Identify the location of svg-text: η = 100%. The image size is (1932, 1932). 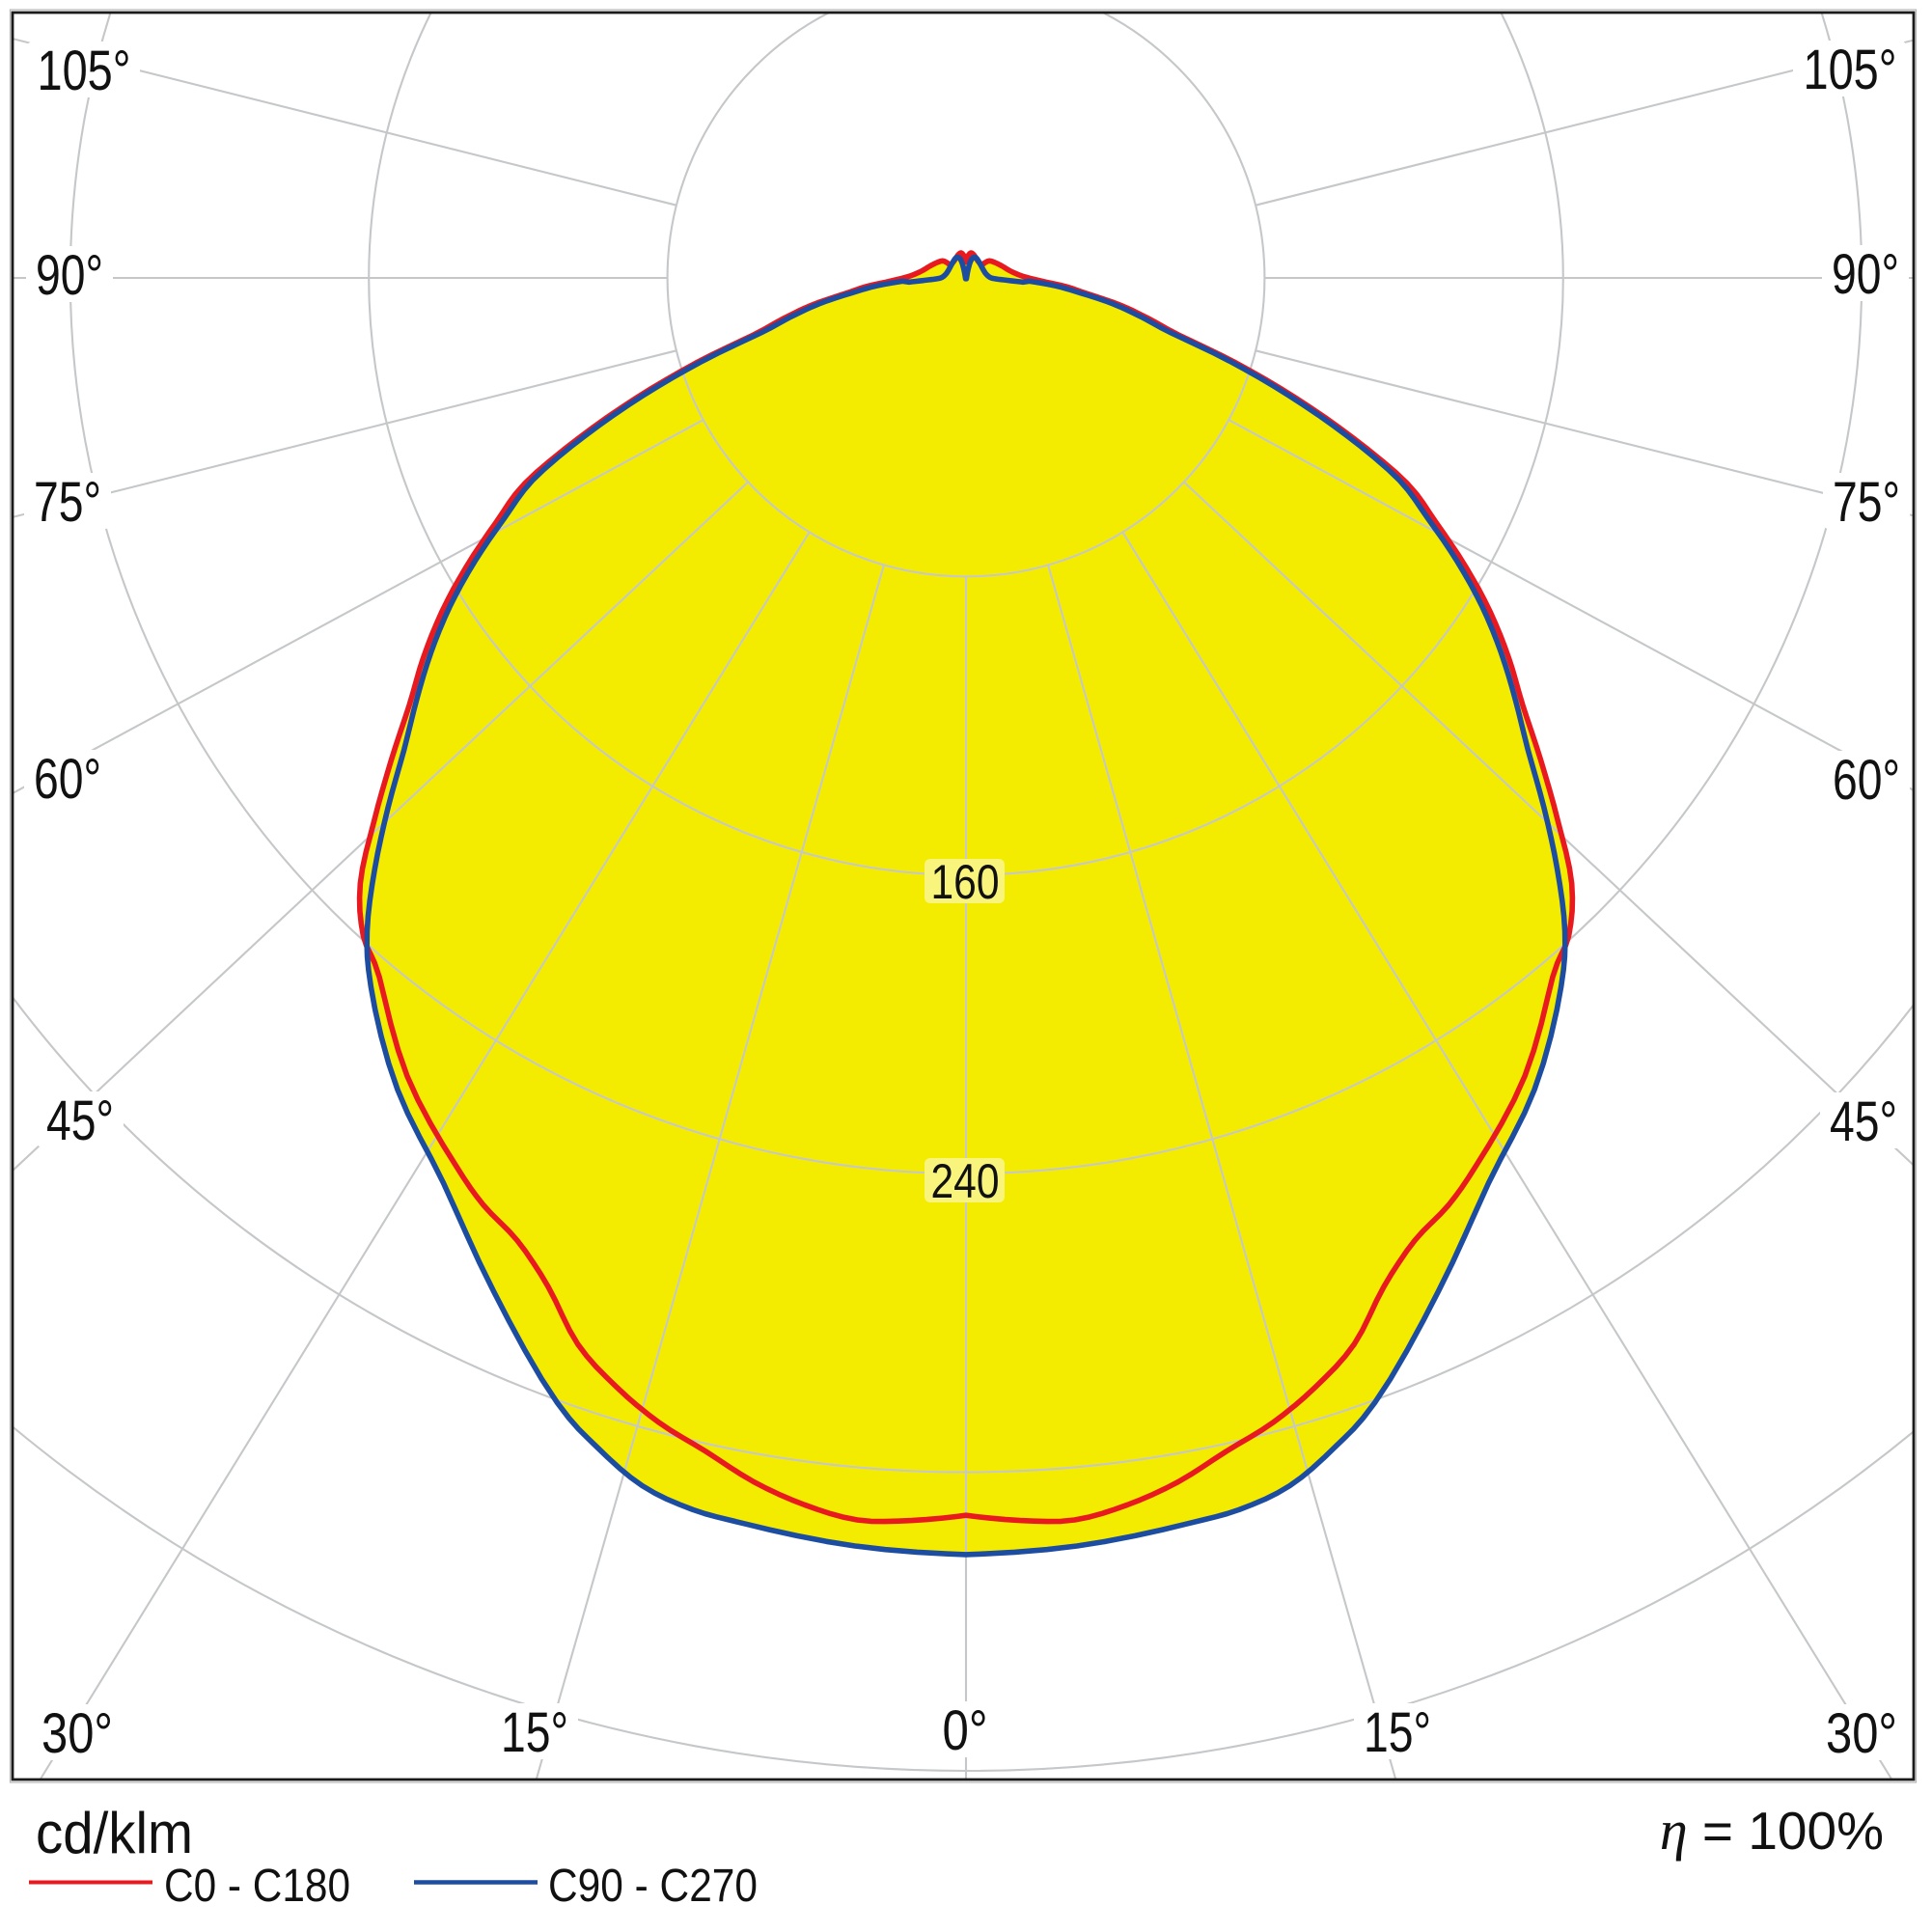
(1772, 1830).